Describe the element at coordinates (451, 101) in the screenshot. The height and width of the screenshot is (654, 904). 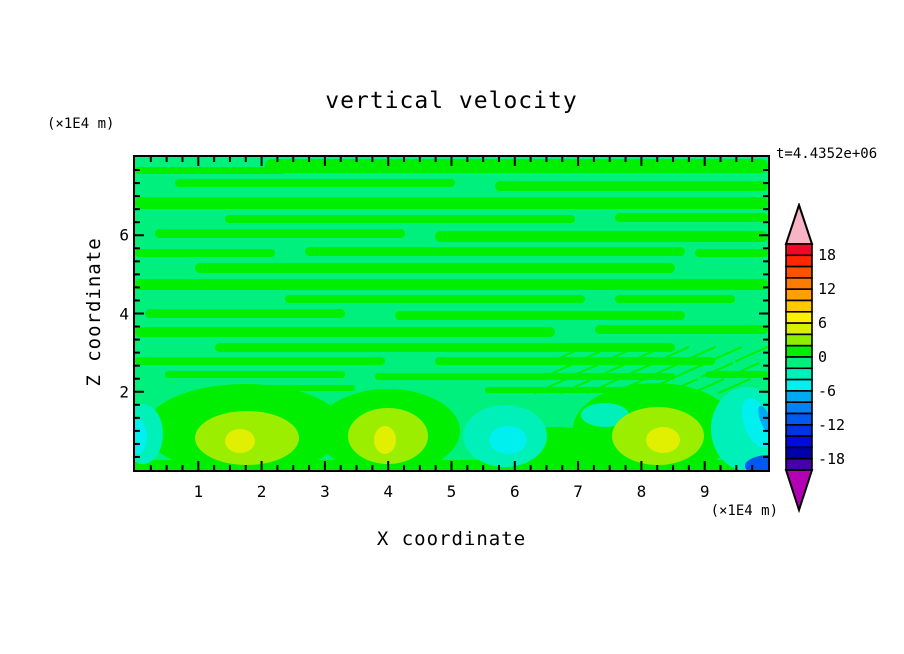
I see `chart-title: vertical velocity` at that location.